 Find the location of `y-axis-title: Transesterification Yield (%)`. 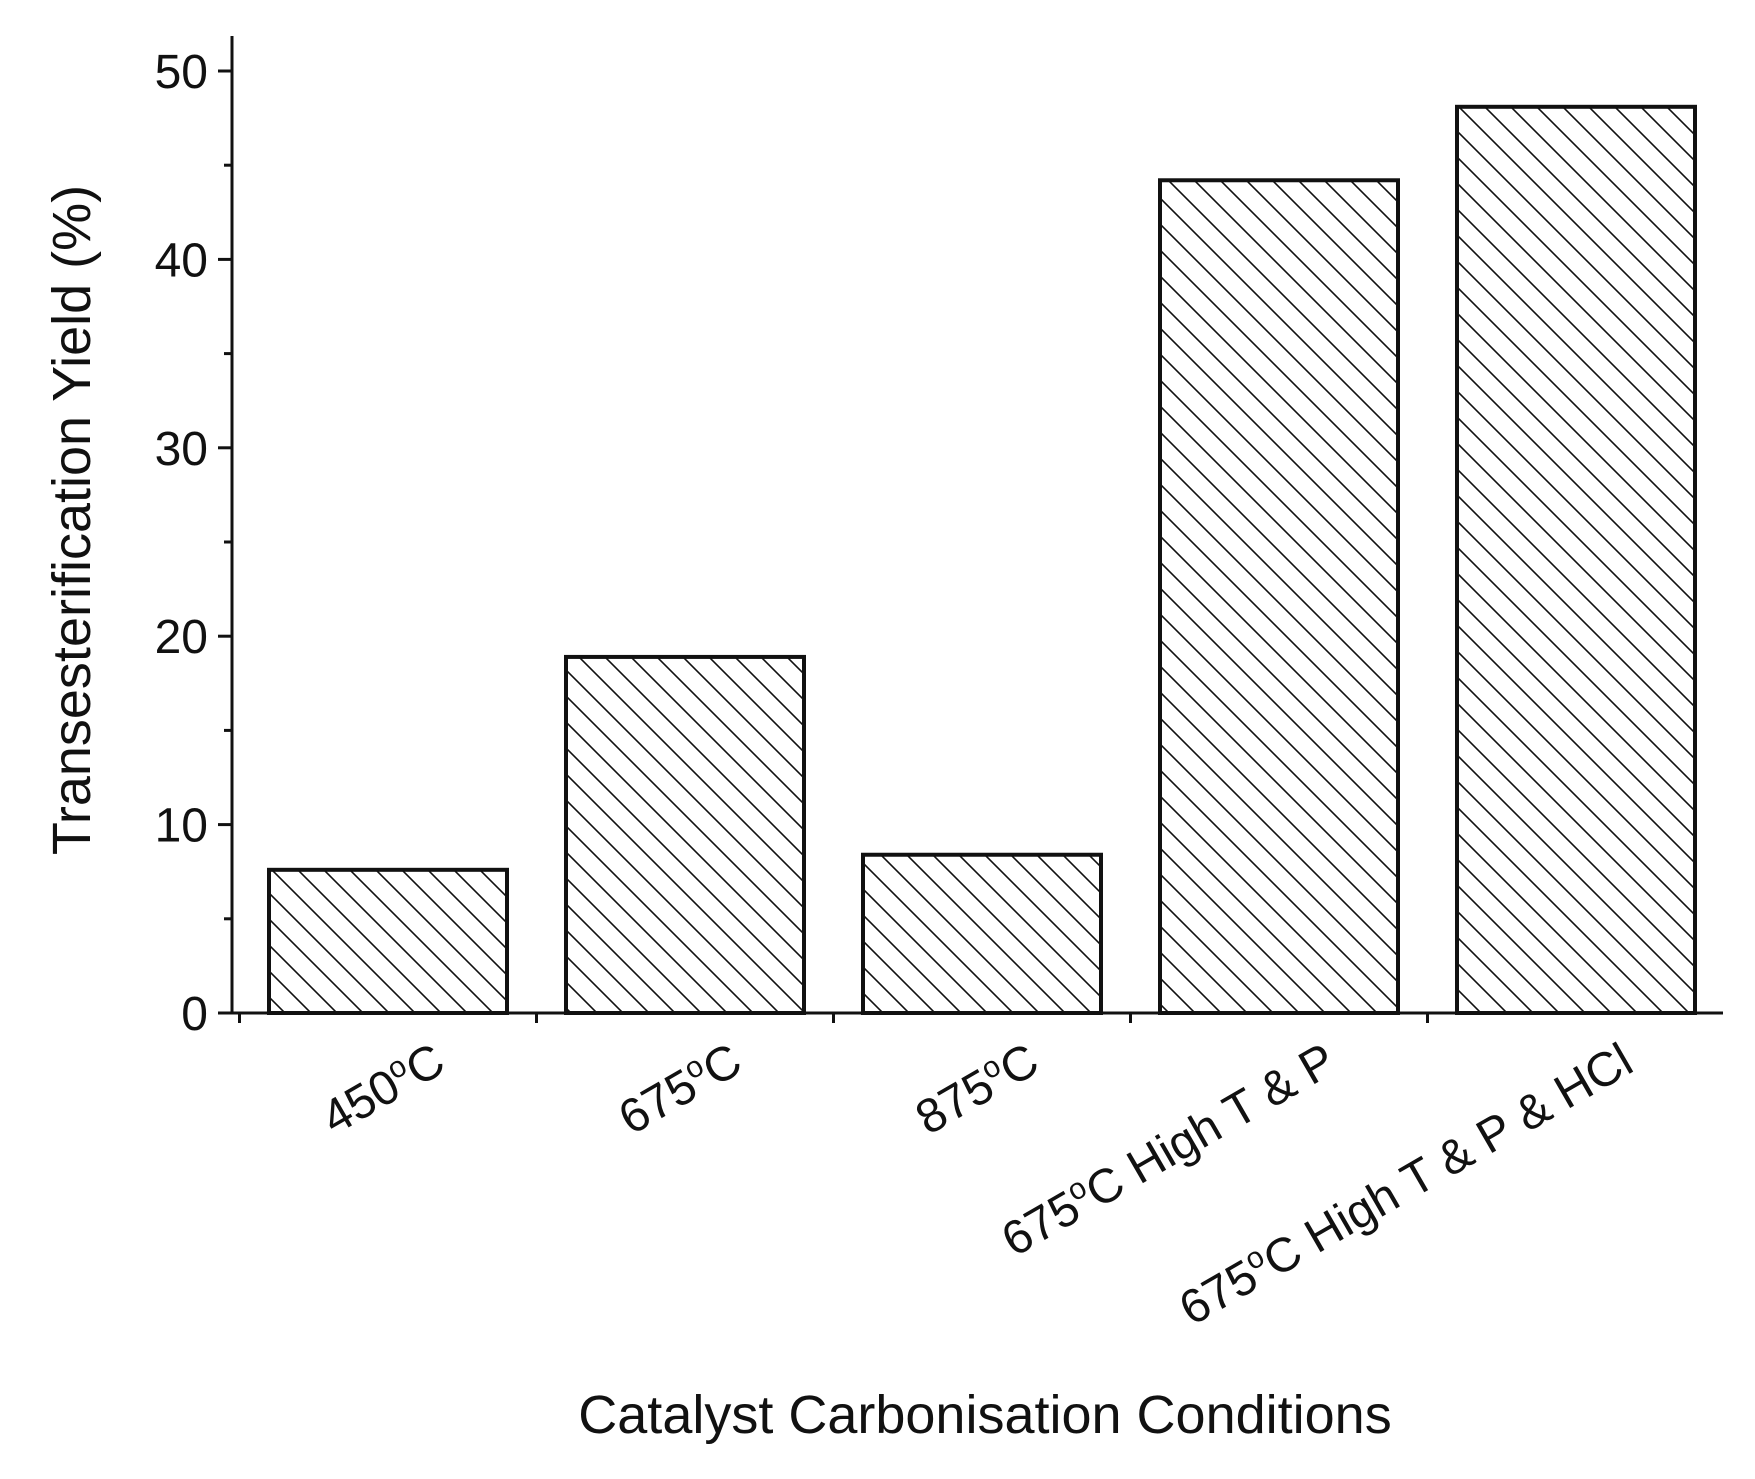

y-axis-title: Transesterification Yield (%) is located at coordinates (72, 520).